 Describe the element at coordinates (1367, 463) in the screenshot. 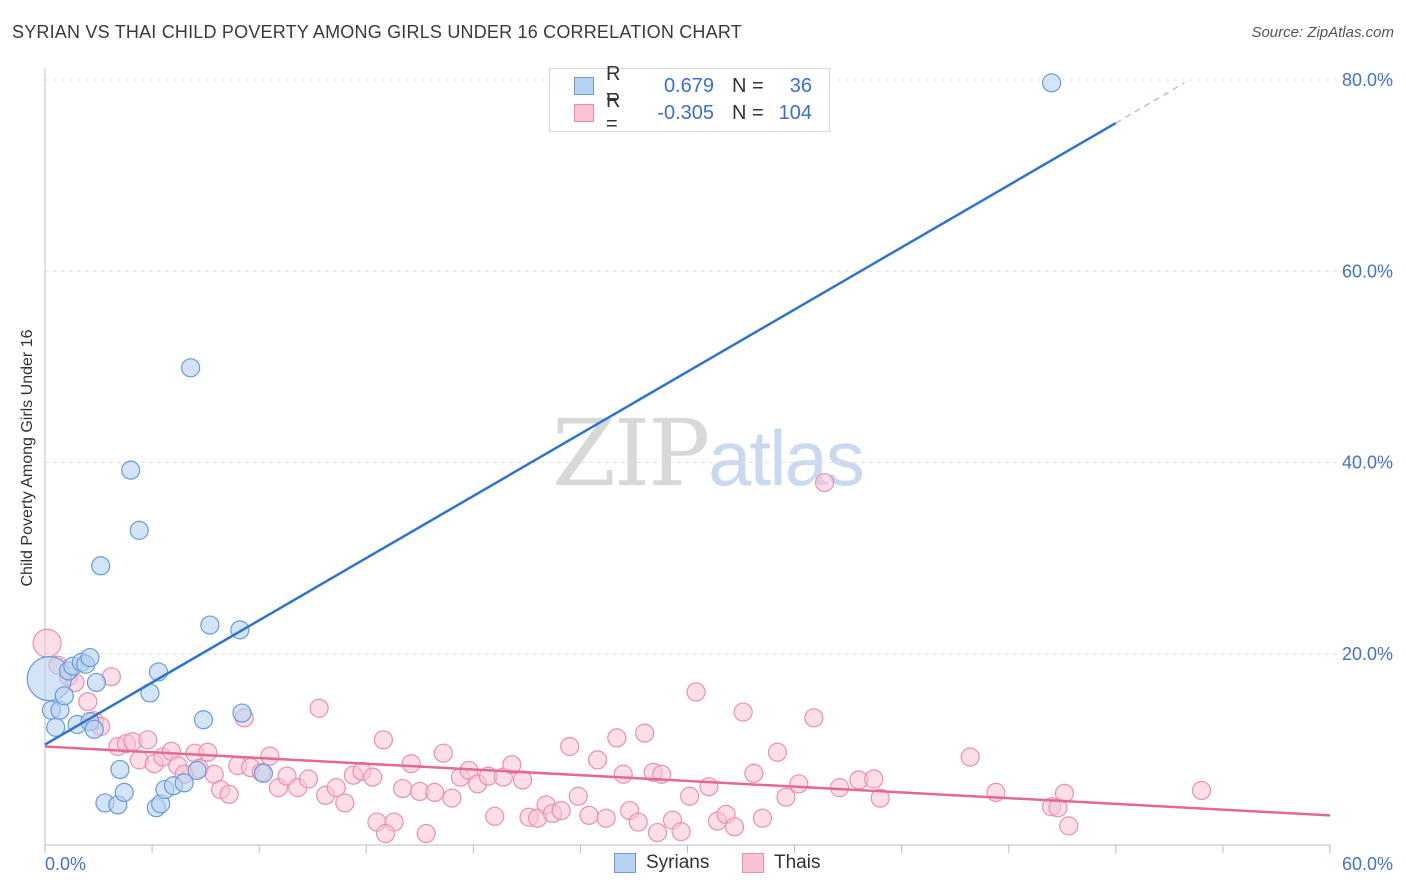

I see `y-tick-label: 40.0%` at that location.